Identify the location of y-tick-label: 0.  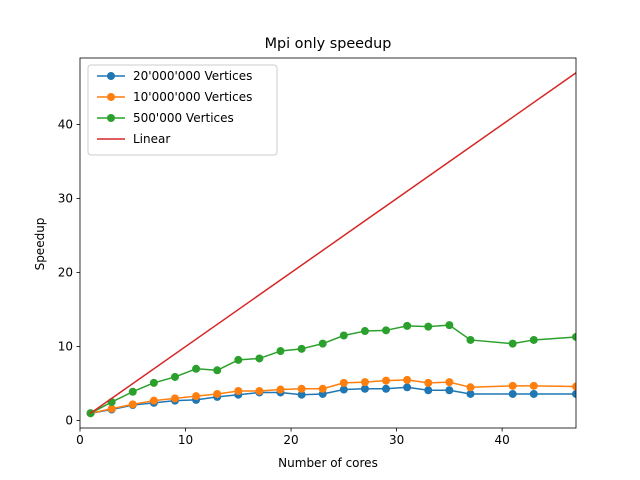
(69, 421).